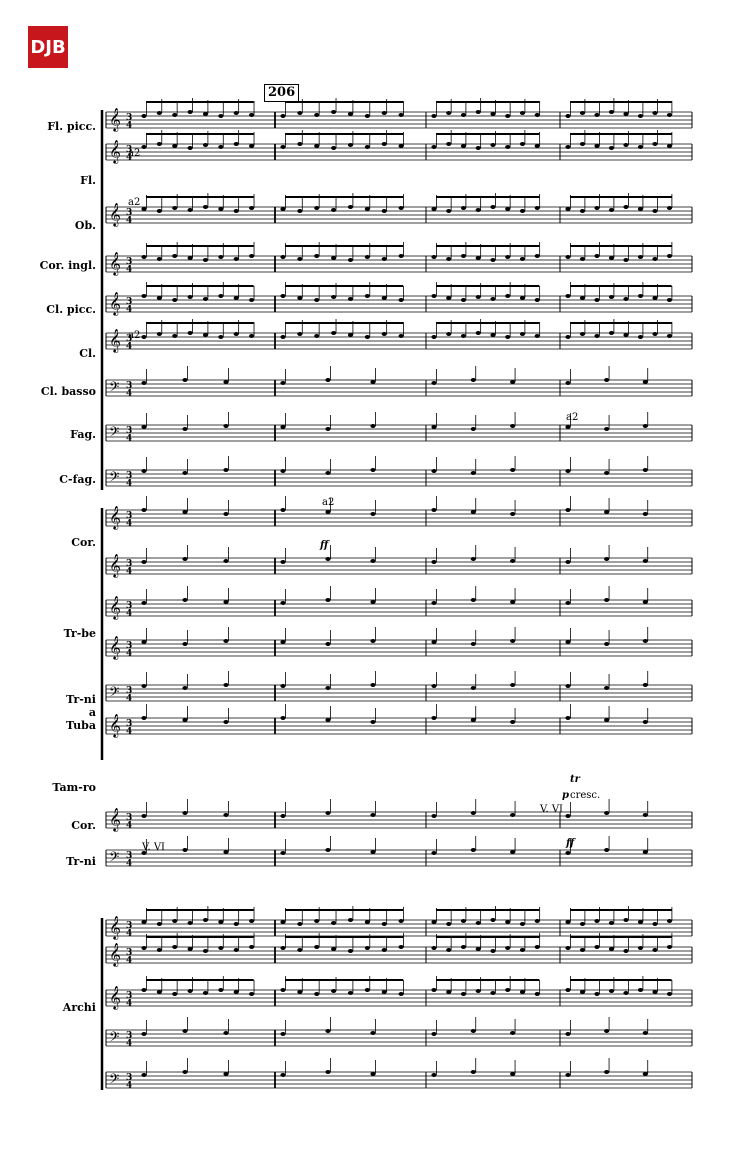 Image resolution: width=756 pixels, height=1156 pixels. I want to click on instrument-label-cor-2: Cor., so click(83, 825).